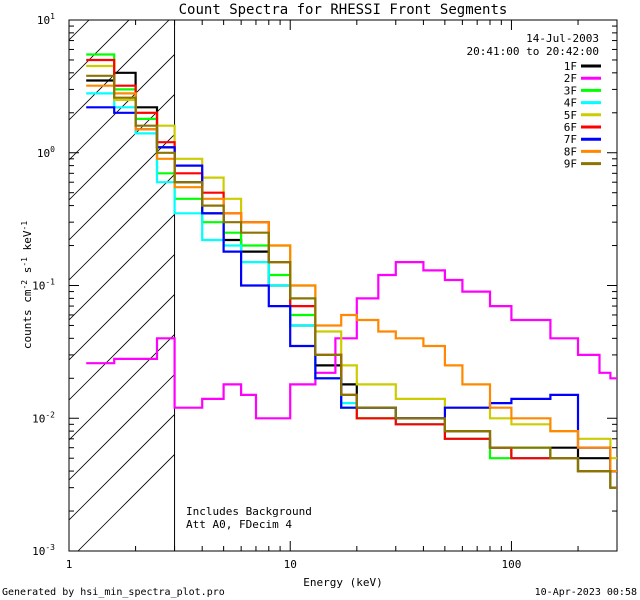 The height and width of the screenshot is (600, 640). I want to click on svg-text: counts cm-2 s-1 keV-1, so click(27, 285).